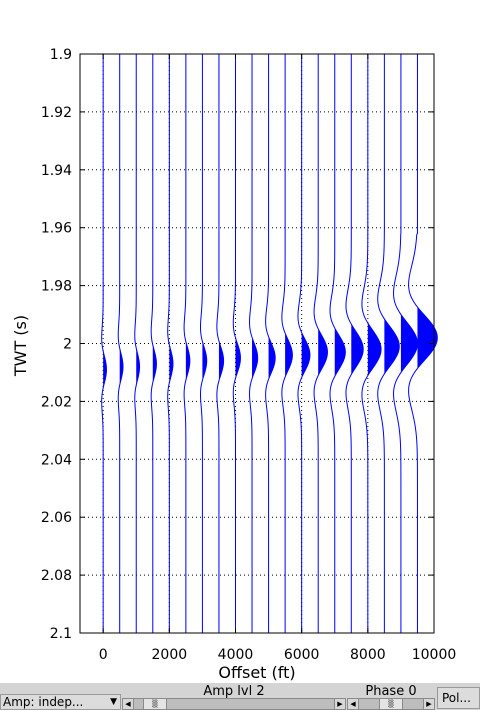 This screenshot has height=710, width=480. Describe the element at coordinates (155, 704) in the screenshot. I see `amp-slider-thumb: ▒` at that location.